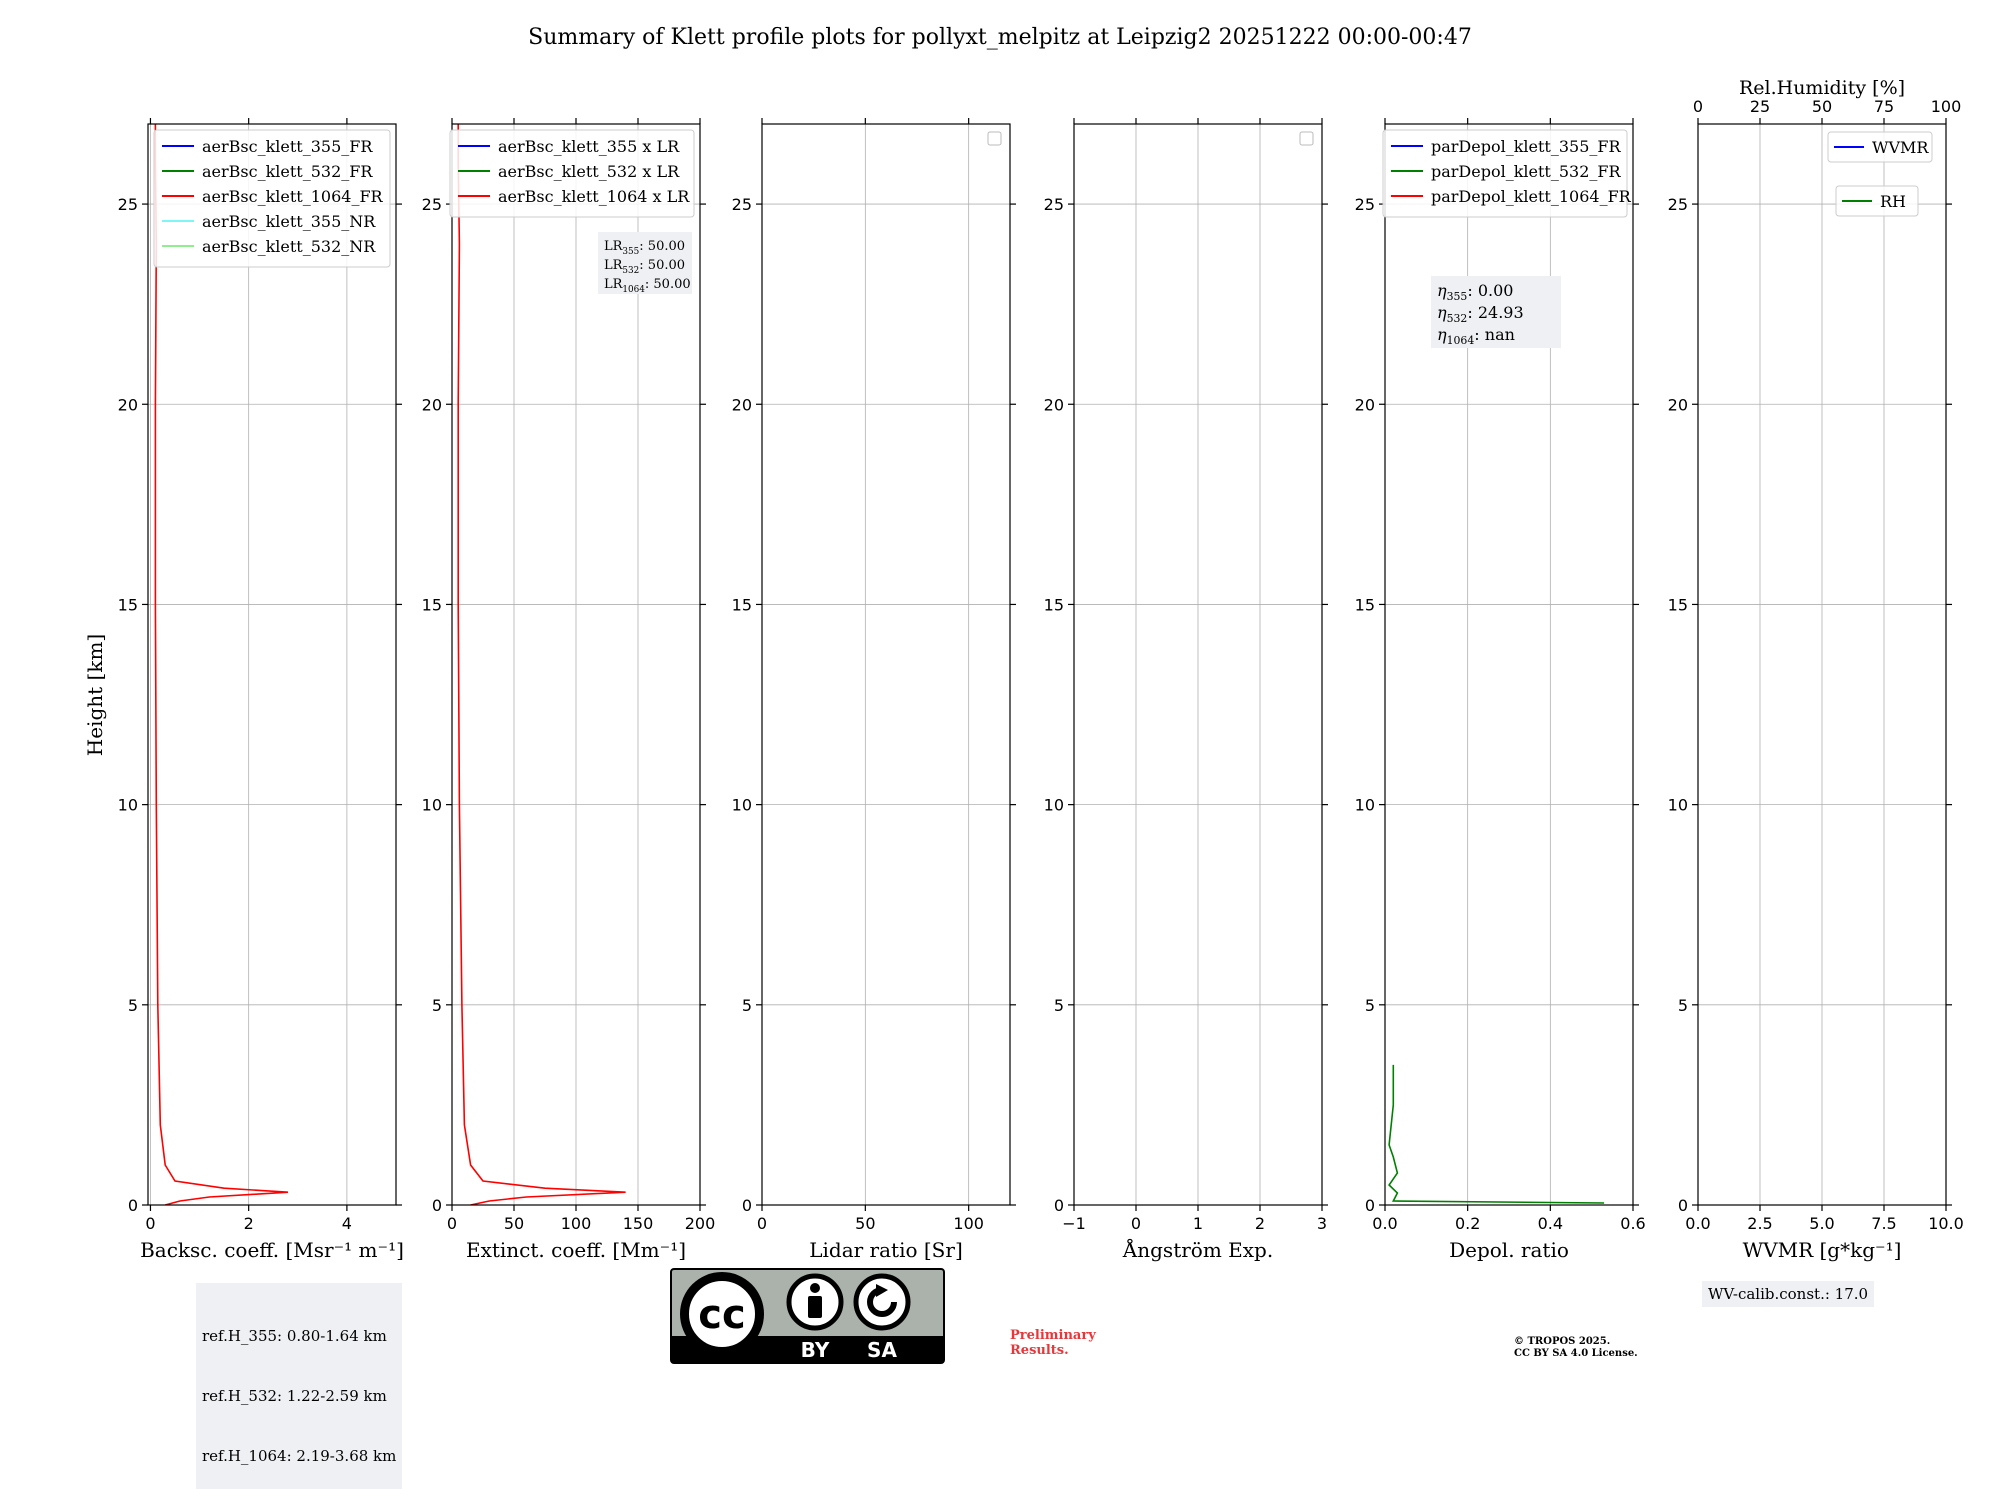 This screenshot has height=1489, width=2000. What do you see at coordinates (1531, 196) in the screenshot?
I see `legend-label: parDepol_klett_1064_FR` at bounding box center [1531, 196].